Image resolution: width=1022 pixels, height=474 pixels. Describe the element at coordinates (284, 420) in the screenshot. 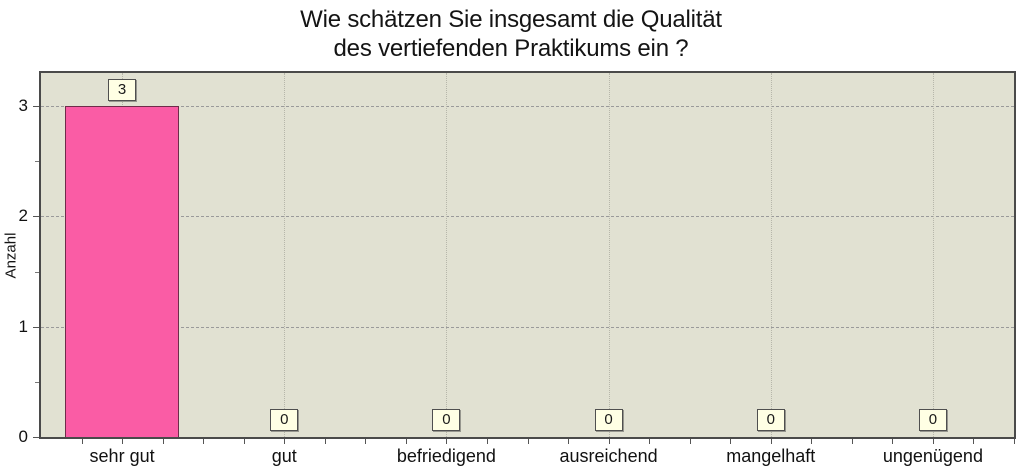

I see `value-label-box-gut: 0` at that location.